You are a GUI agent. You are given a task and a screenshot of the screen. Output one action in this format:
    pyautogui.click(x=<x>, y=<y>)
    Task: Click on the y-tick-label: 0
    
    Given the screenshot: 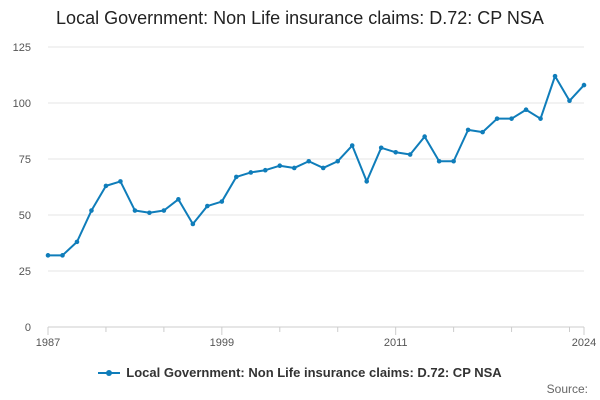 What is the action you would take?
    pyautogui.click(x=28, y=328)
    